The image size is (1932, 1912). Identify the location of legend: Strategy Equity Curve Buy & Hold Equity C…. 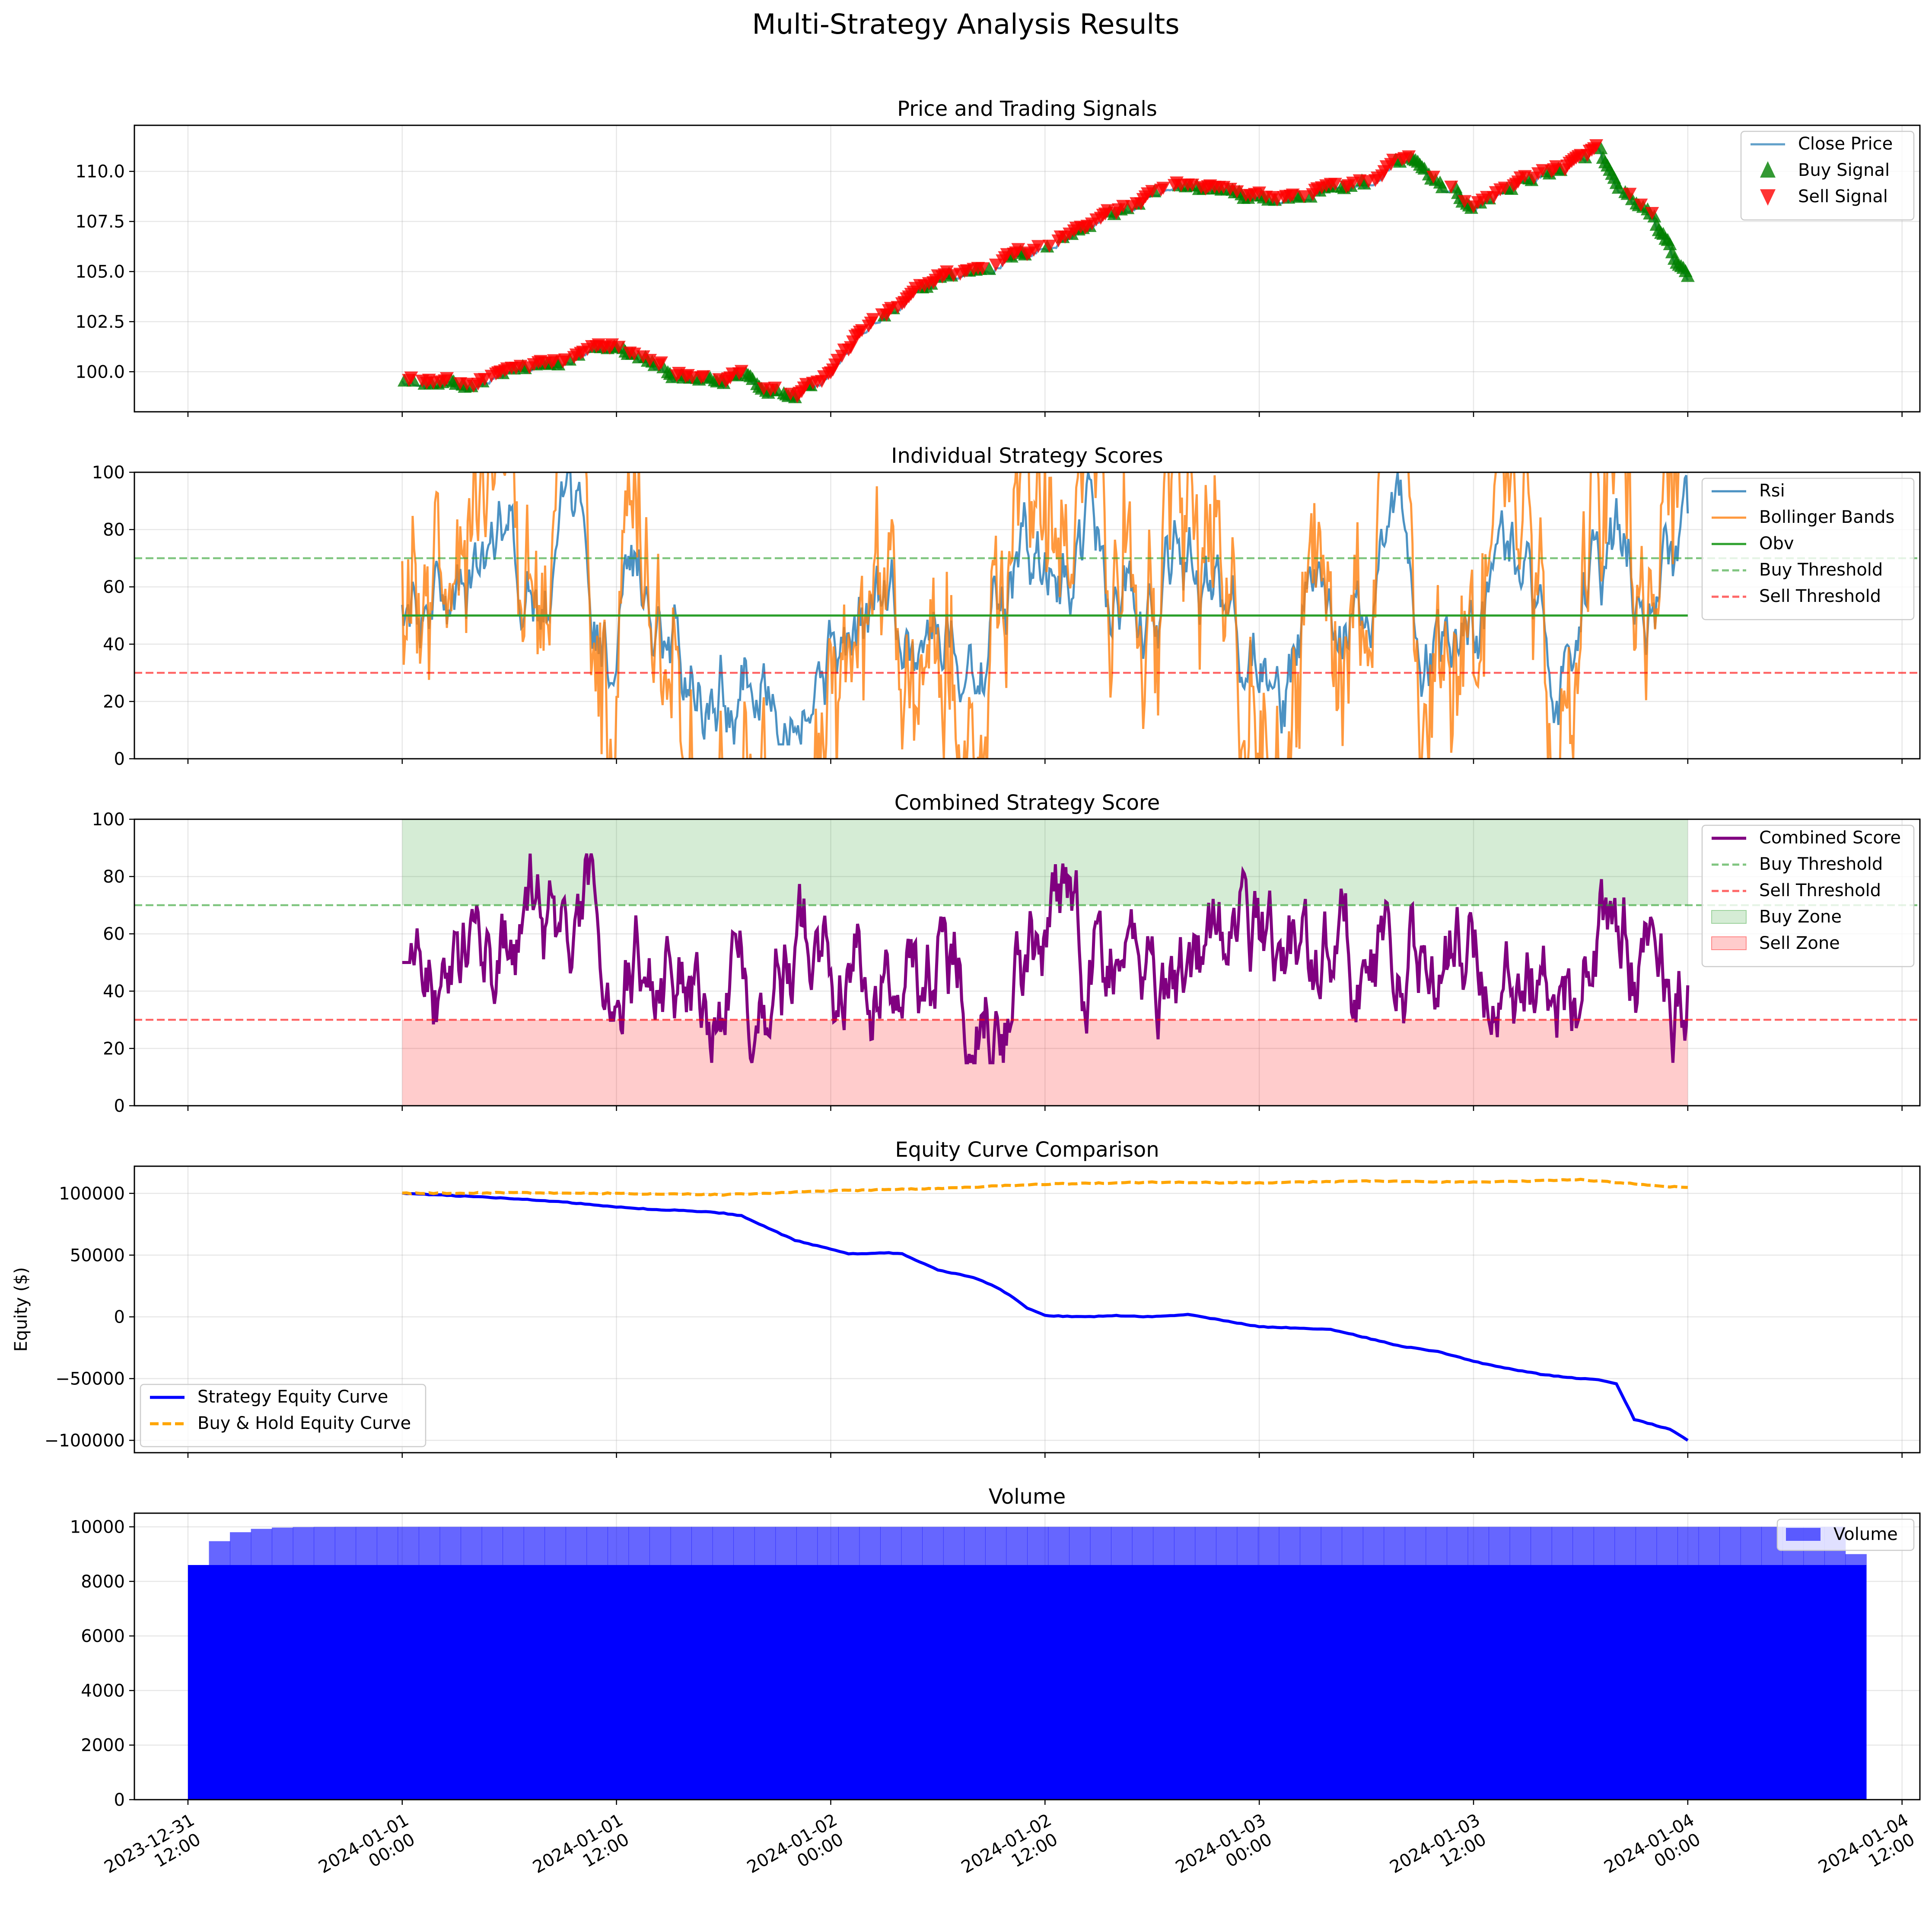
(283, 1416).